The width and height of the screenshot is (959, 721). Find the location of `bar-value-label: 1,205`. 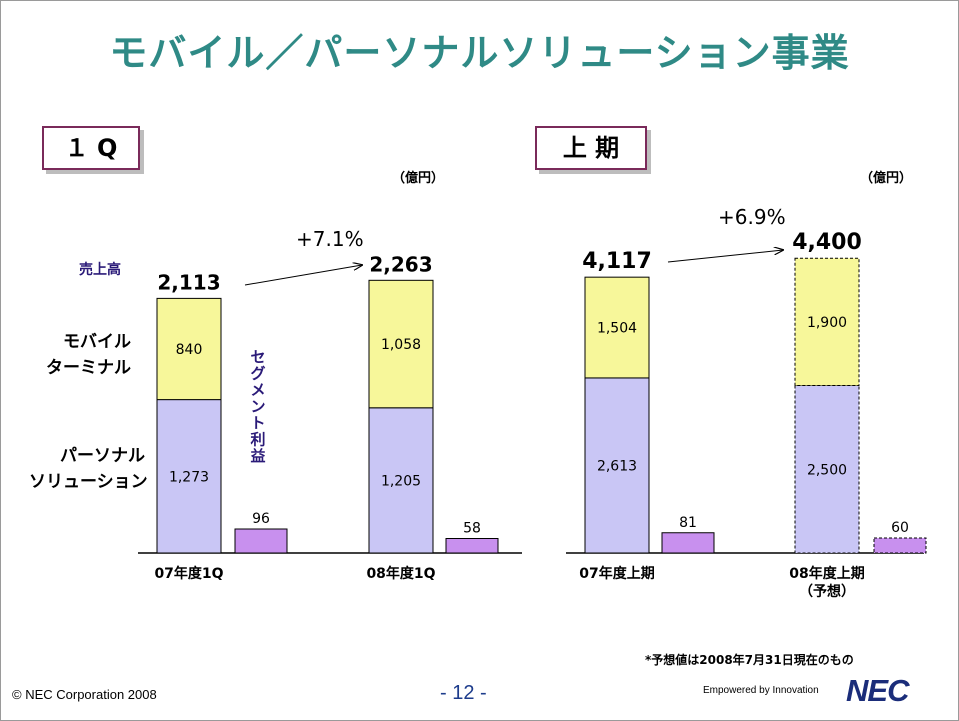

bar-value-label: 1,205 is located at coordinates (401, 481).